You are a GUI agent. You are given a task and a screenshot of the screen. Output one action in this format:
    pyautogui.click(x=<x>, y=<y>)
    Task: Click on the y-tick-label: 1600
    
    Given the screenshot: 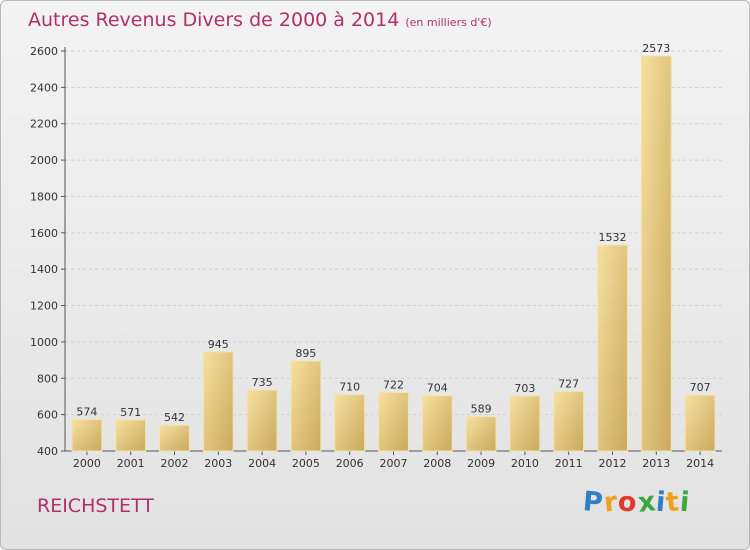 What is the action you would take?
    pyautogui.click(x=44, y=233)
    